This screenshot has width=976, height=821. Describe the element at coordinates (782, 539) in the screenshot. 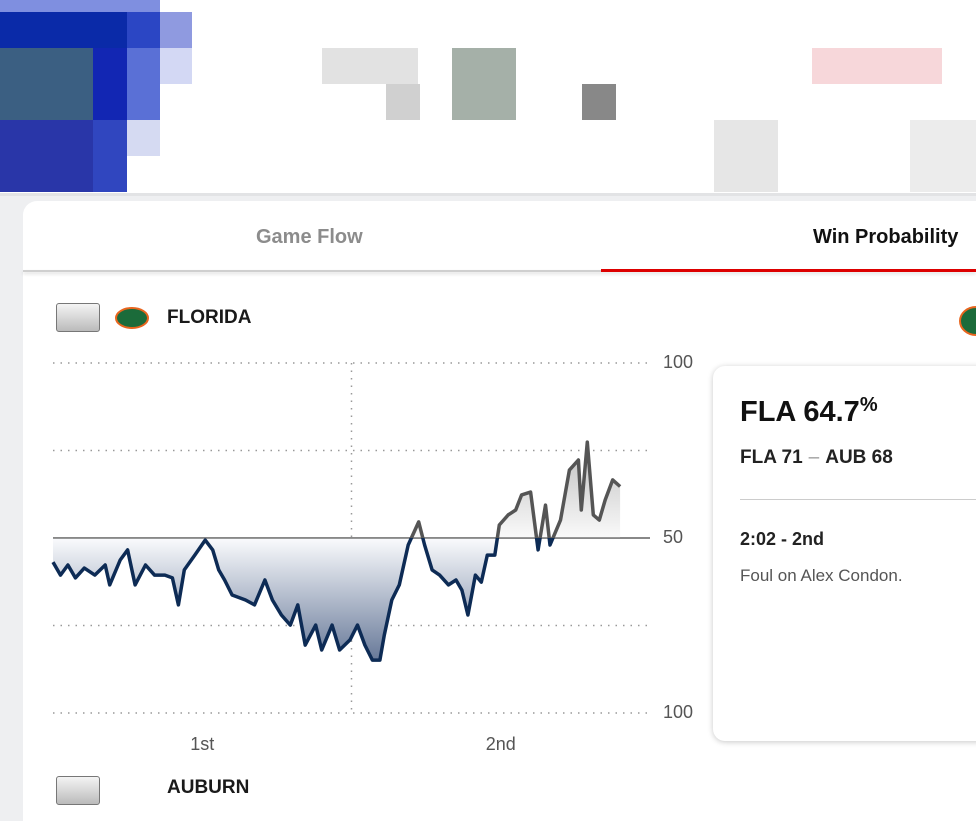

I see `game-clock: 2:02 - 2nd` at that location.